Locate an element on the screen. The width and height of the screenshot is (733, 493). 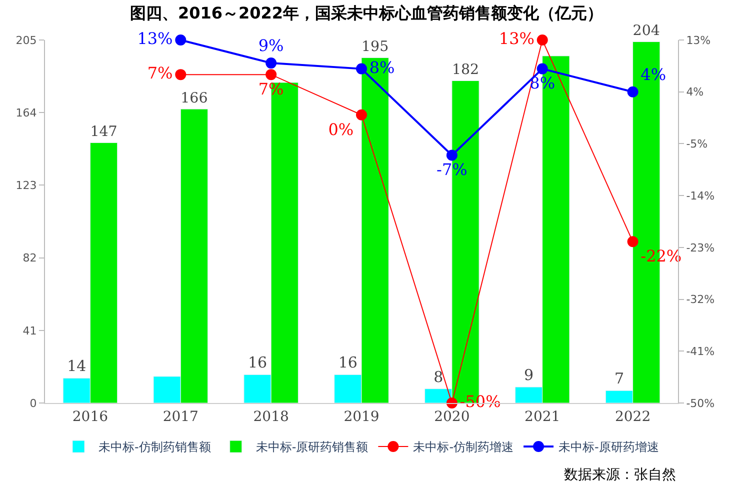
chart-title: 图四、2016～2022年，国采未中标心血管药销售额变化（亿元） is located at coordinates (367, 13).